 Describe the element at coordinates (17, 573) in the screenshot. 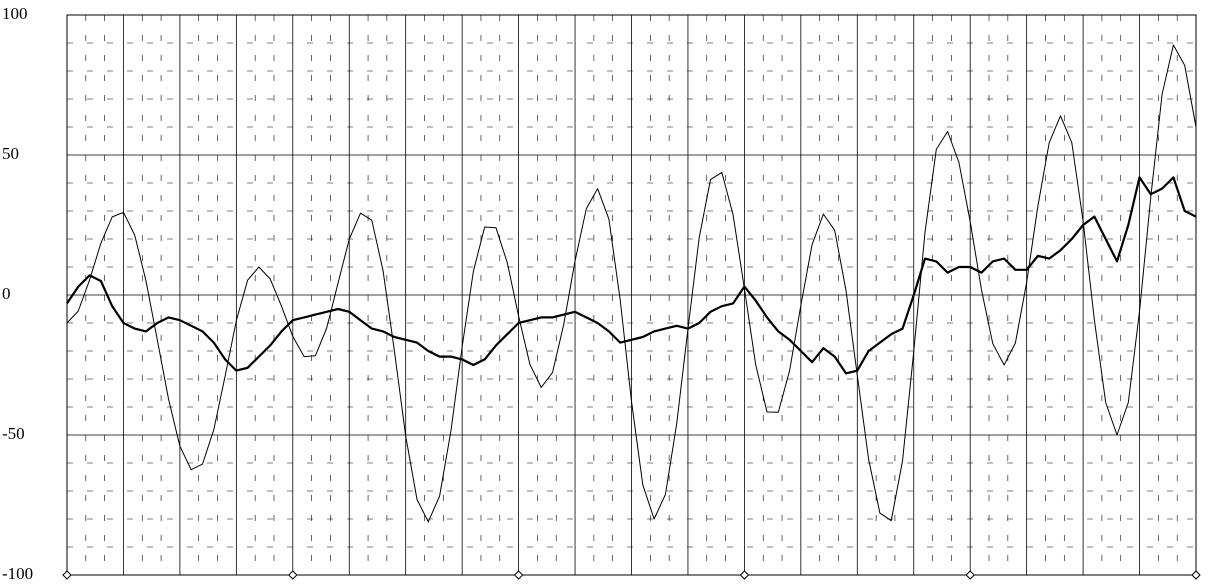

I see `y-tick-label: -100` at that location.